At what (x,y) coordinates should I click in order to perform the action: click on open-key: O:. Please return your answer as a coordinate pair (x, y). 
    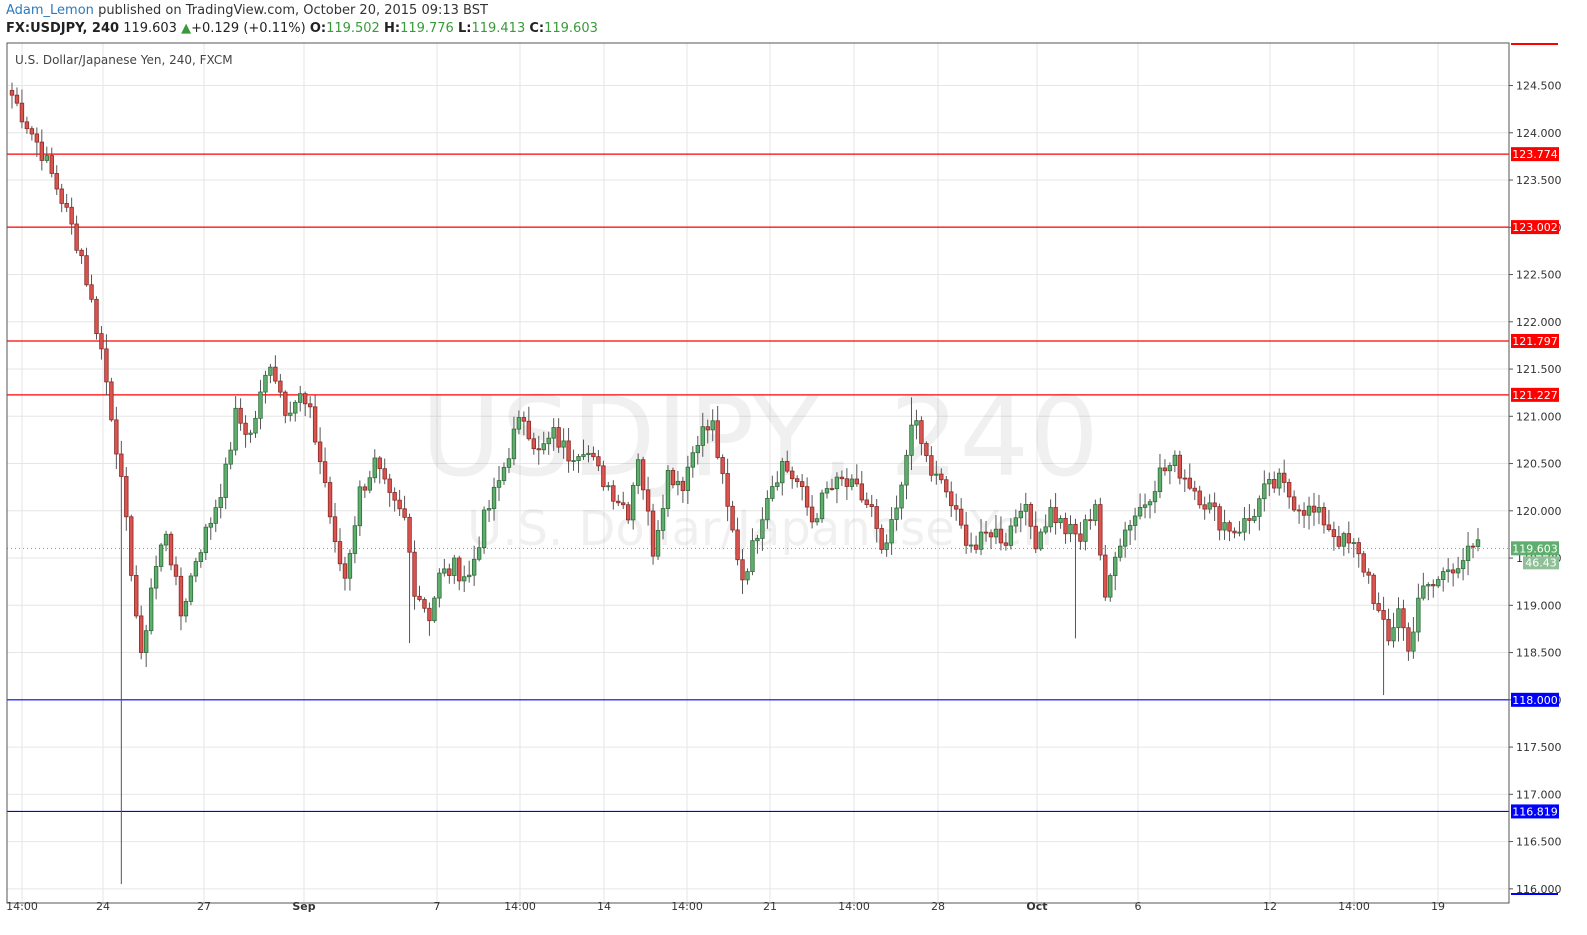
    Looking at the image, I should click on (318, 28).